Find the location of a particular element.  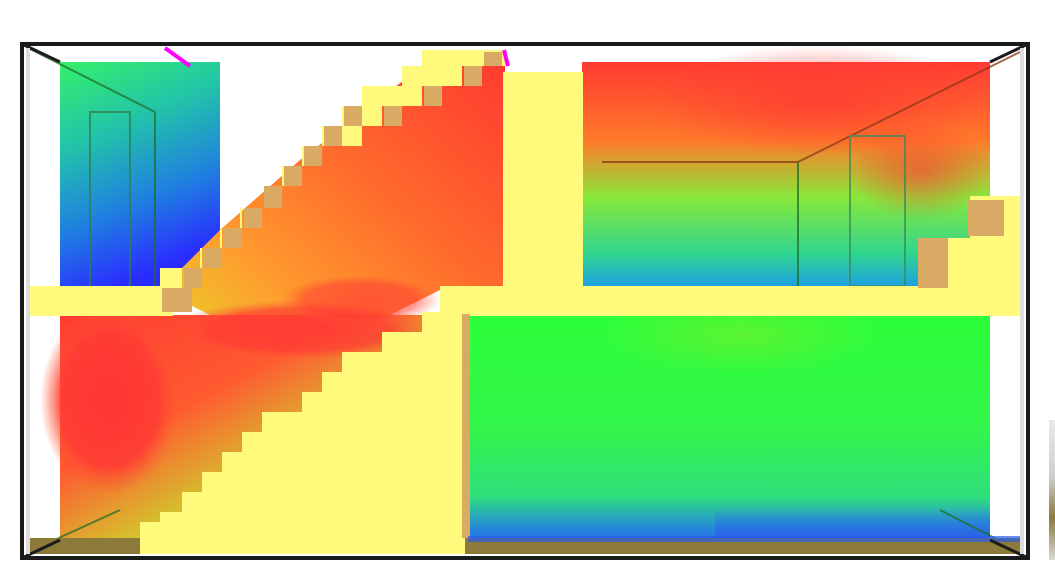

heat-source-marker-center is located at coordinates (506, 58).